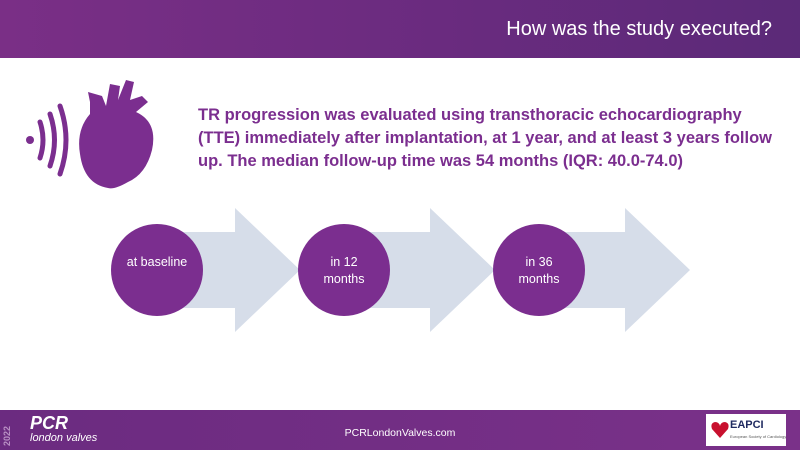 The height and width of the screenshot is (450, 800). I want to click on step-label: at baseline, so click(157, 262).